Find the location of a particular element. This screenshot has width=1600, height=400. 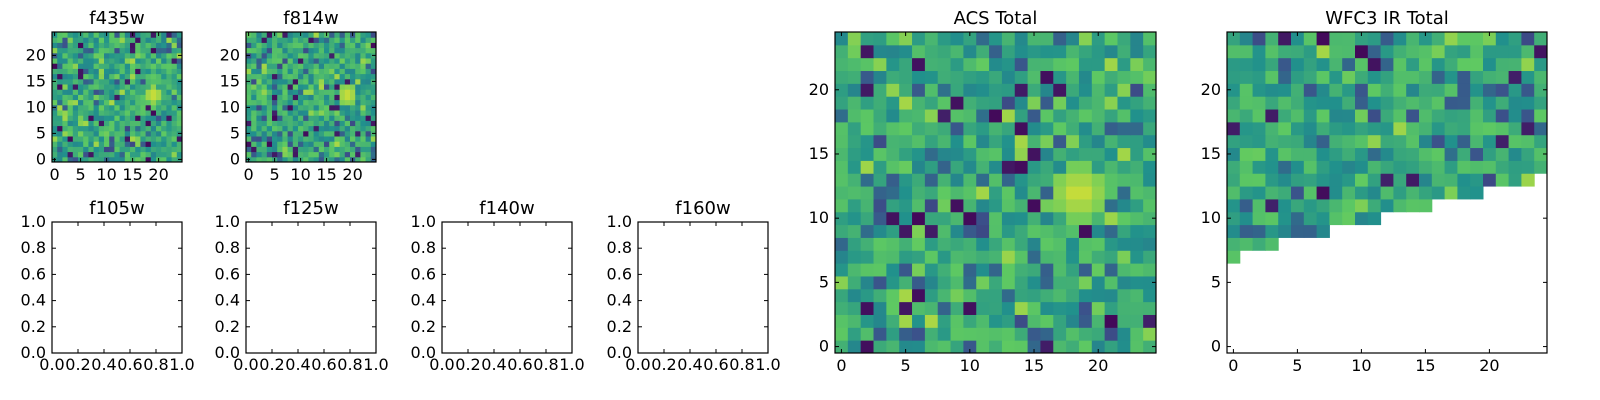

y-tick-label: 0.2 is located at coordinates (619, 326).